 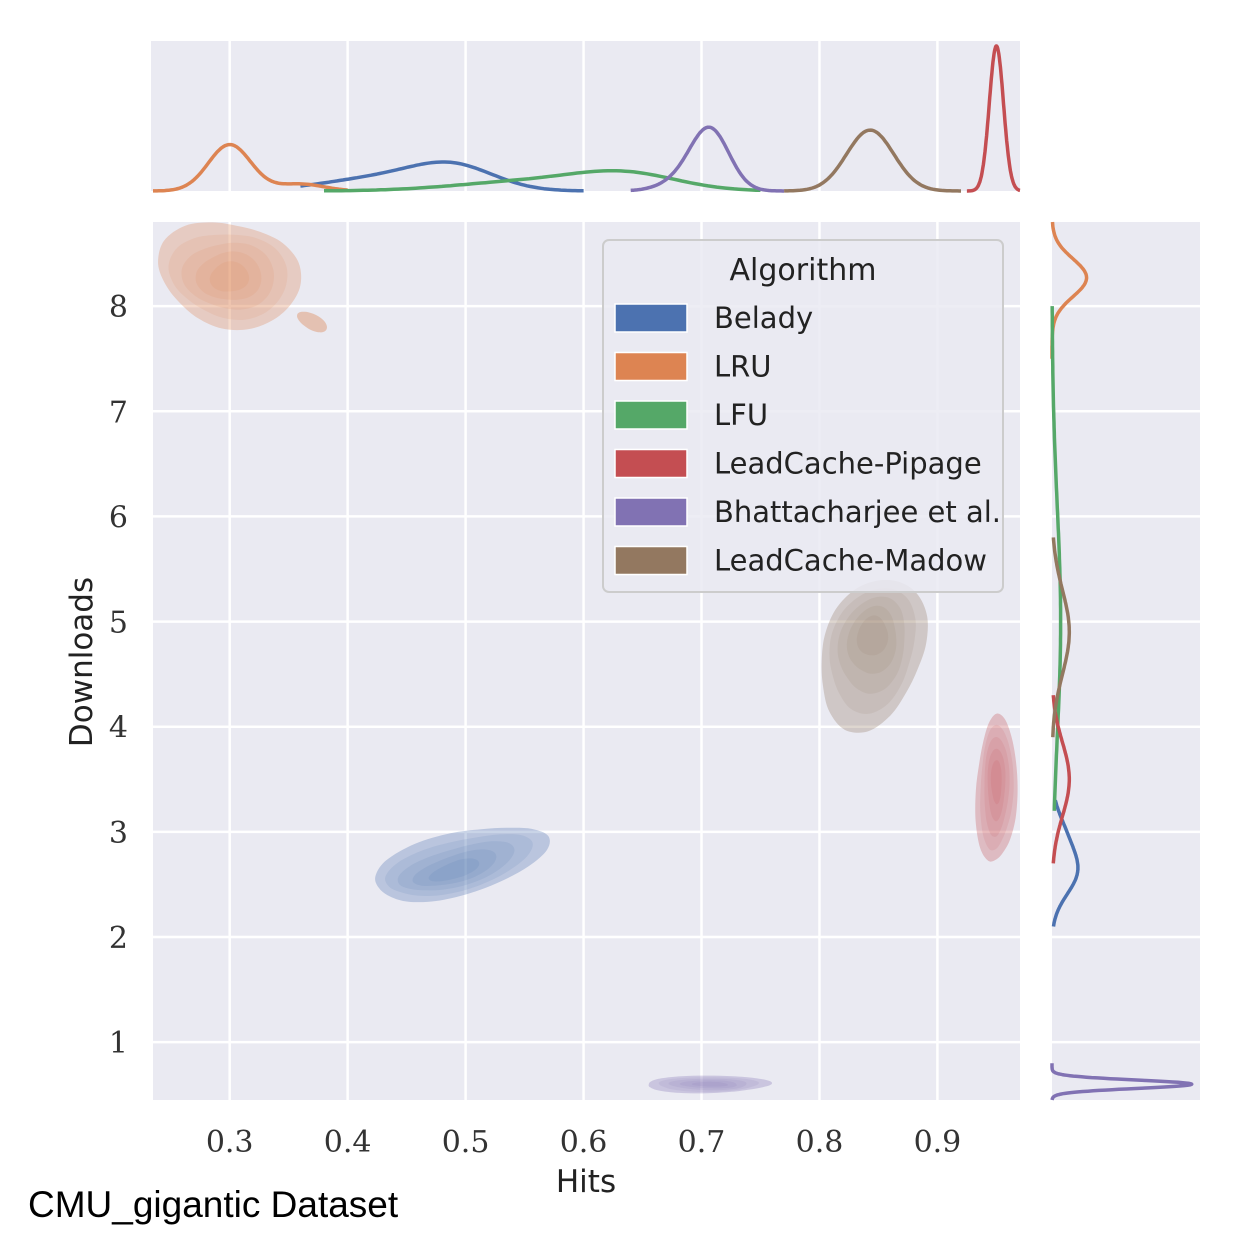 I want to click on y-axis-title: Downloads, so click(x=82, y=662).